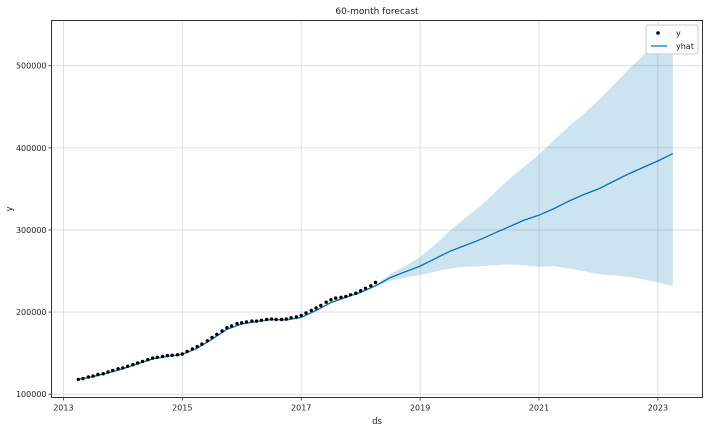 The width and height of the screenshot is (713, 438). What do you see at coordinates (420, 408) in the screenshot?
I see `x-tick-label: 2019` at bounding box center [420, 408].